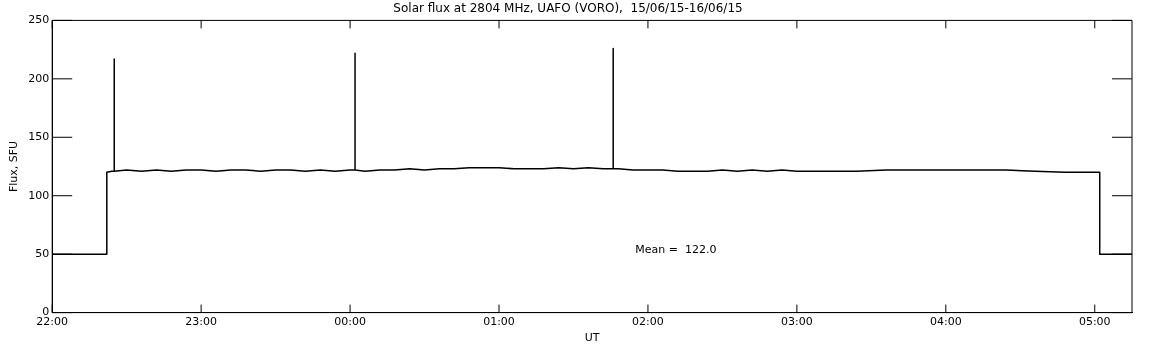  What do you see at coordinates (648, 322) in the screenshot?
I see `x-tick-label: 02:00` at bounding box center [648, 322].